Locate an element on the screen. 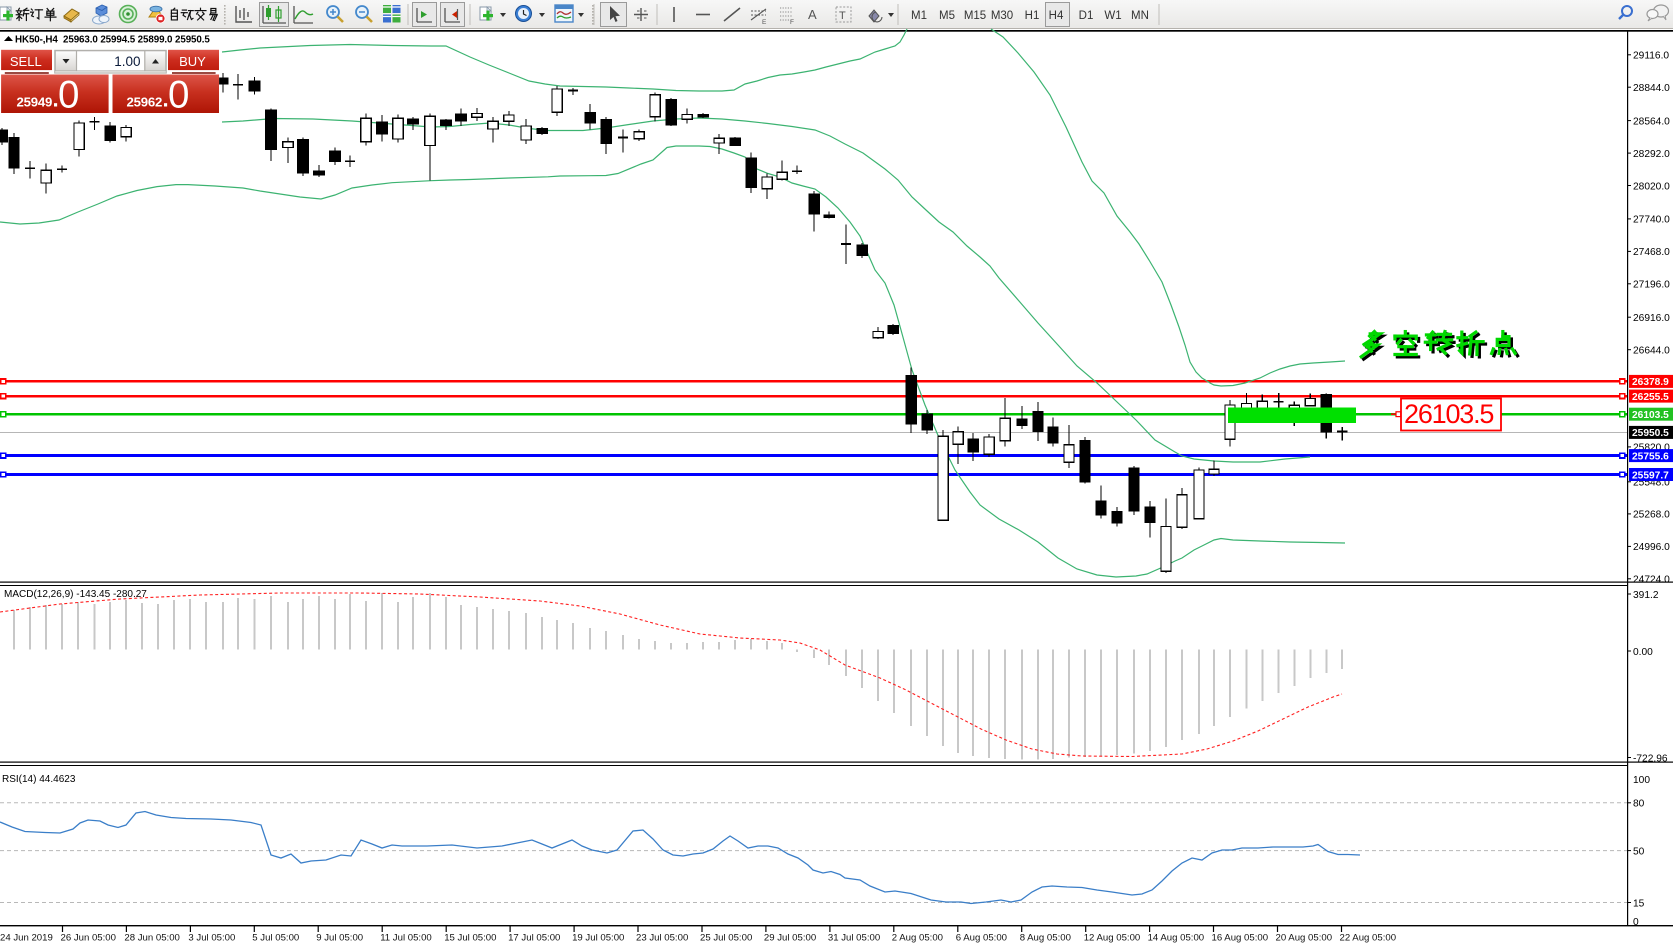  svg-text: MACD(12,26,9) -143.45 -280.27 is located at coordinates (75, 594).